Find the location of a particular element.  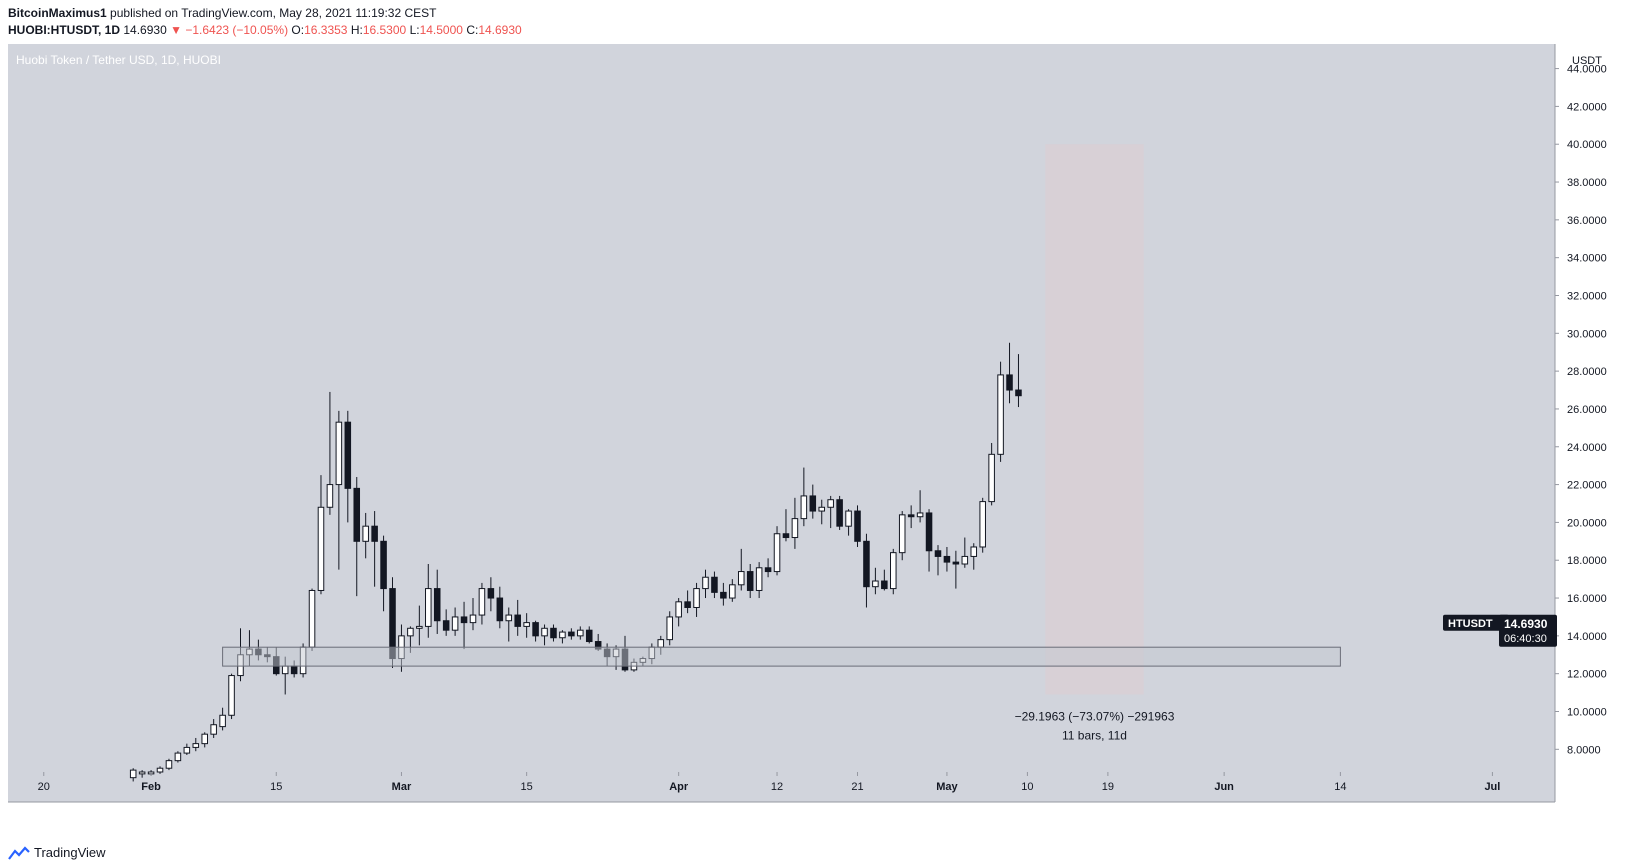

axis-currency: USDT is located at coordinates (1587, 61).